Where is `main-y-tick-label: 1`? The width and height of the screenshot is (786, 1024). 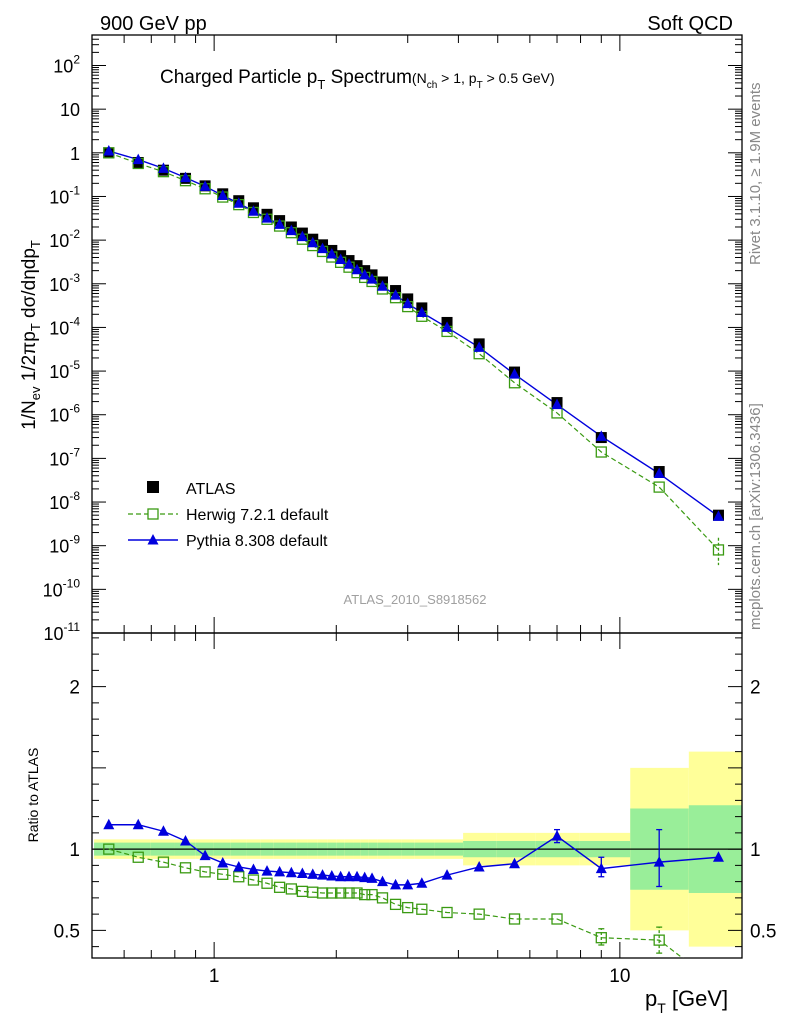 main-y-tick-label: 1 is located at coordinates (75, 154).